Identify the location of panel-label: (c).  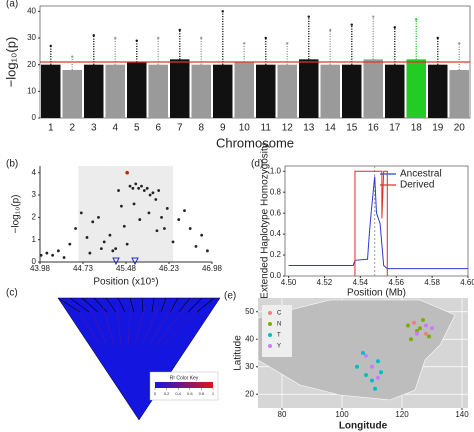
(12, 293).